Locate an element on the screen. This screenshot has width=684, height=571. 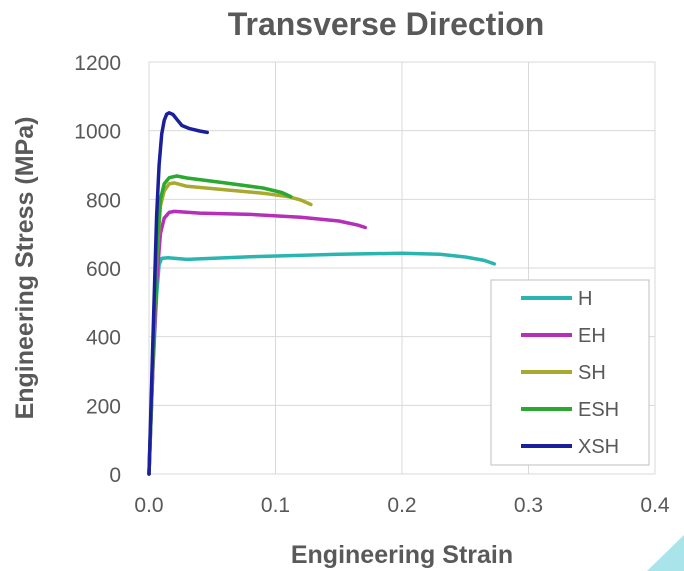
corner-decoration is located at coordinates (665, 553).